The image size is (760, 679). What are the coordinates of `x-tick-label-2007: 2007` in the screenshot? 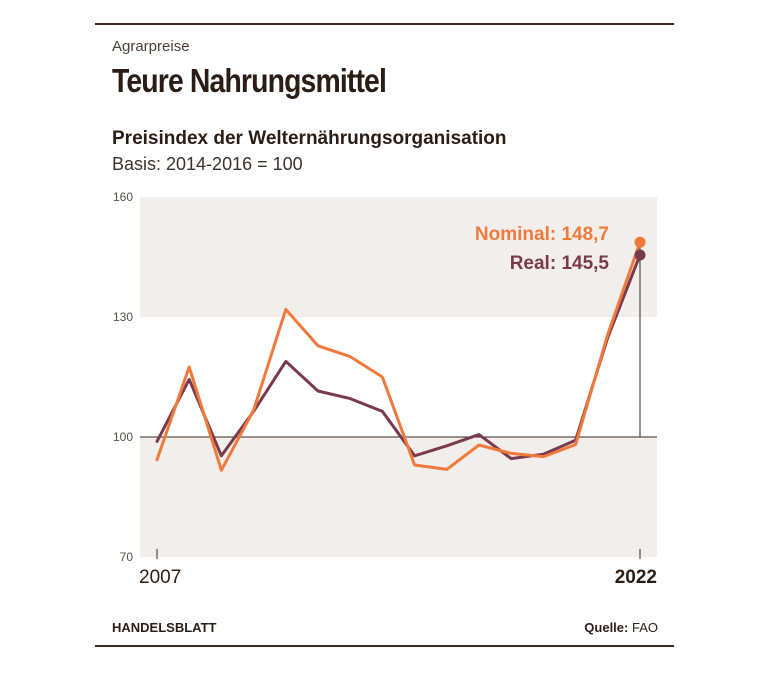 It's located at (160, 577).